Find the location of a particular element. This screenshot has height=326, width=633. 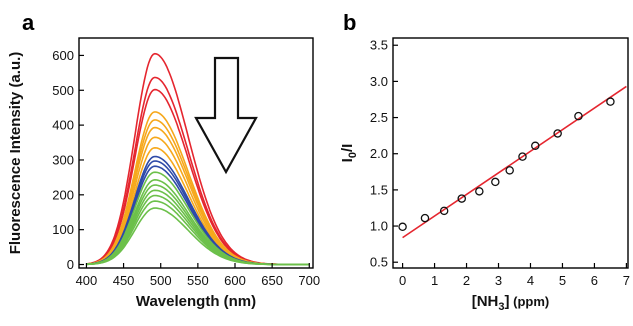

x-label-sub: 3 is located at coordinates (501, 307).